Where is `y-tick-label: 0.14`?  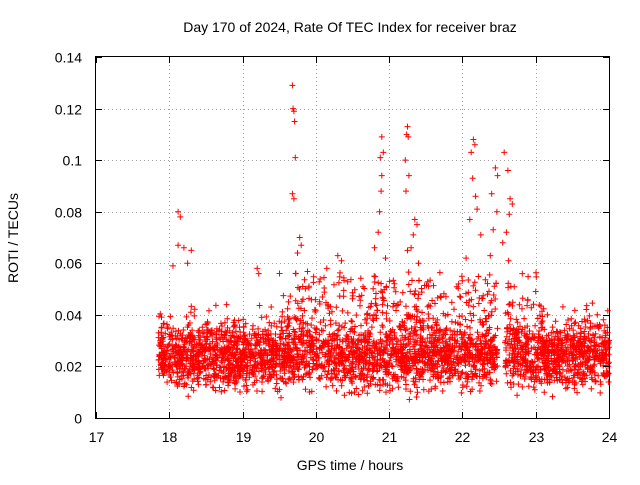
y-tick-label: 0.14 is located at coordinates (68, 58).